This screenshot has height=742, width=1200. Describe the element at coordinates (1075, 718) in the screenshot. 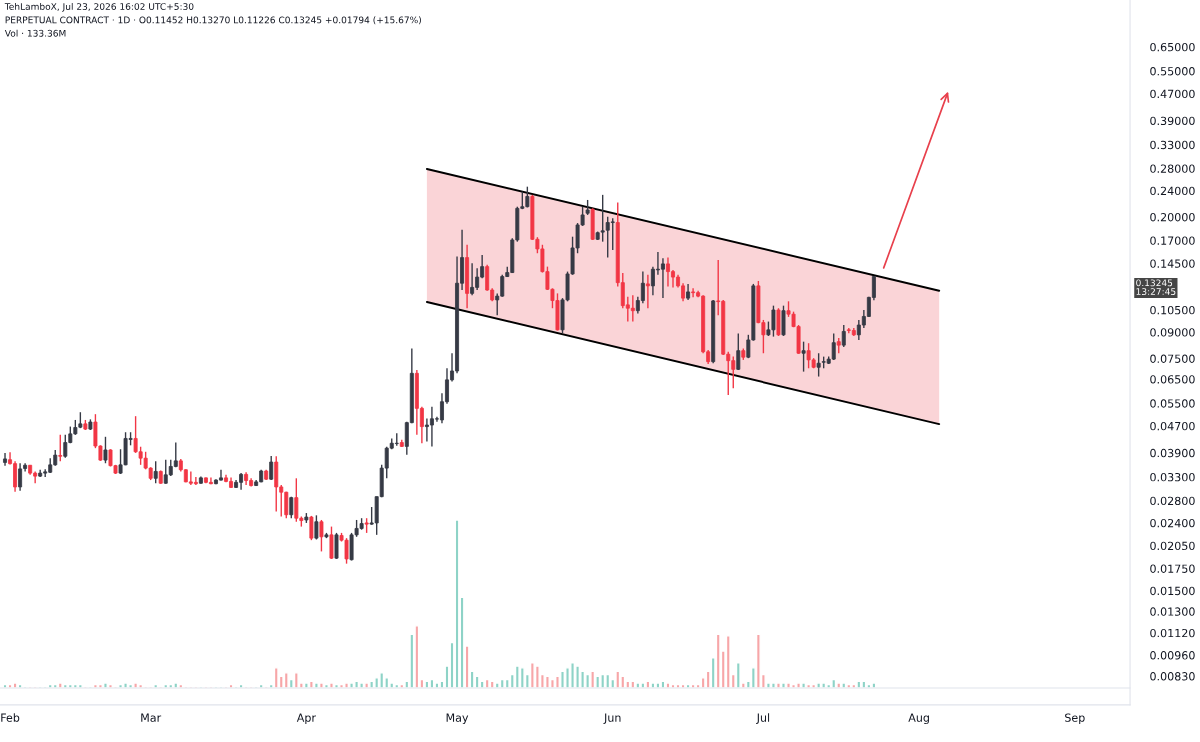

I see `x-tick-label: Sep` at that location.